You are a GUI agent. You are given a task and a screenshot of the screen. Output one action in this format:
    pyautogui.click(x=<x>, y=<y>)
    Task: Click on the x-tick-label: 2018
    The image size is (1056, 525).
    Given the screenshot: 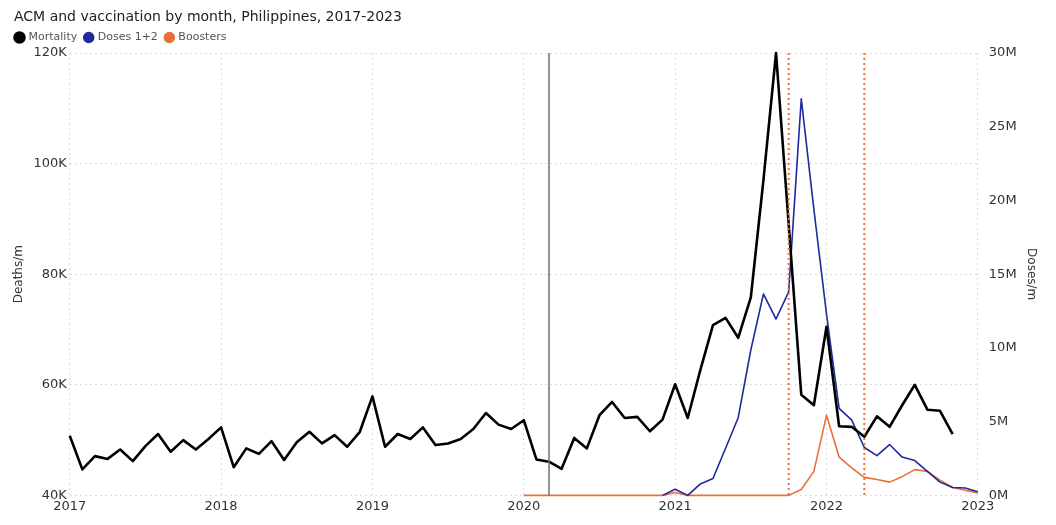 What is the action you would take?
    pyautogui.click(x=221, y=505)
    